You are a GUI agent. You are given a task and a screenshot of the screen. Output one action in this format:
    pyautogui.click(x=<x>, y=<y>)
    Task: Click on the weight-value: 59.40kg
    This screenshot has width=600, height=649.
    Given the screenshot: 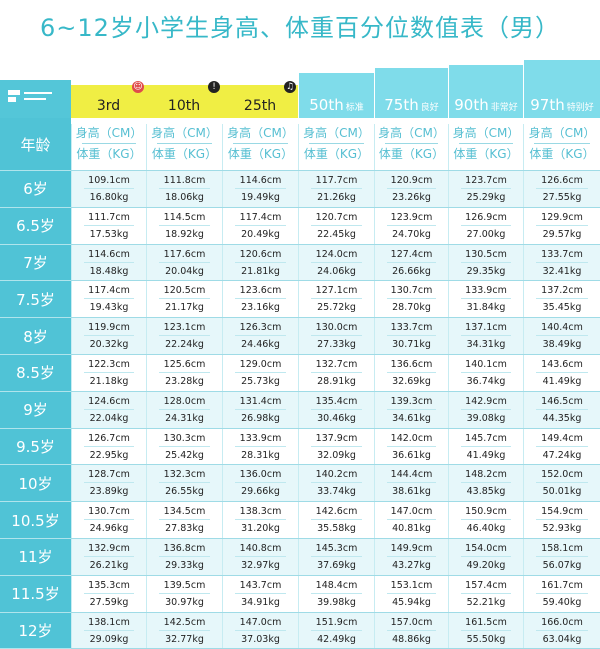 What is the action you would take?
    pyautogui.click(x=562, y=602)
    